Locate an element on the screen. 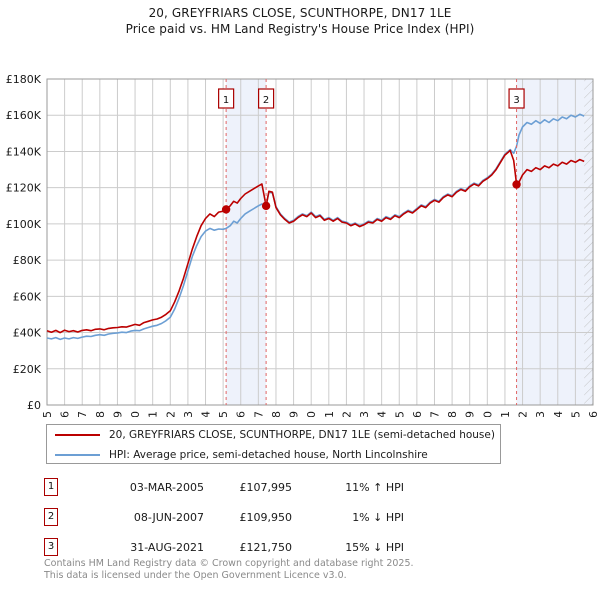 The height and width of the screenshot is (590, 600). svg-text: £120K is located at coordinates (24, 188).